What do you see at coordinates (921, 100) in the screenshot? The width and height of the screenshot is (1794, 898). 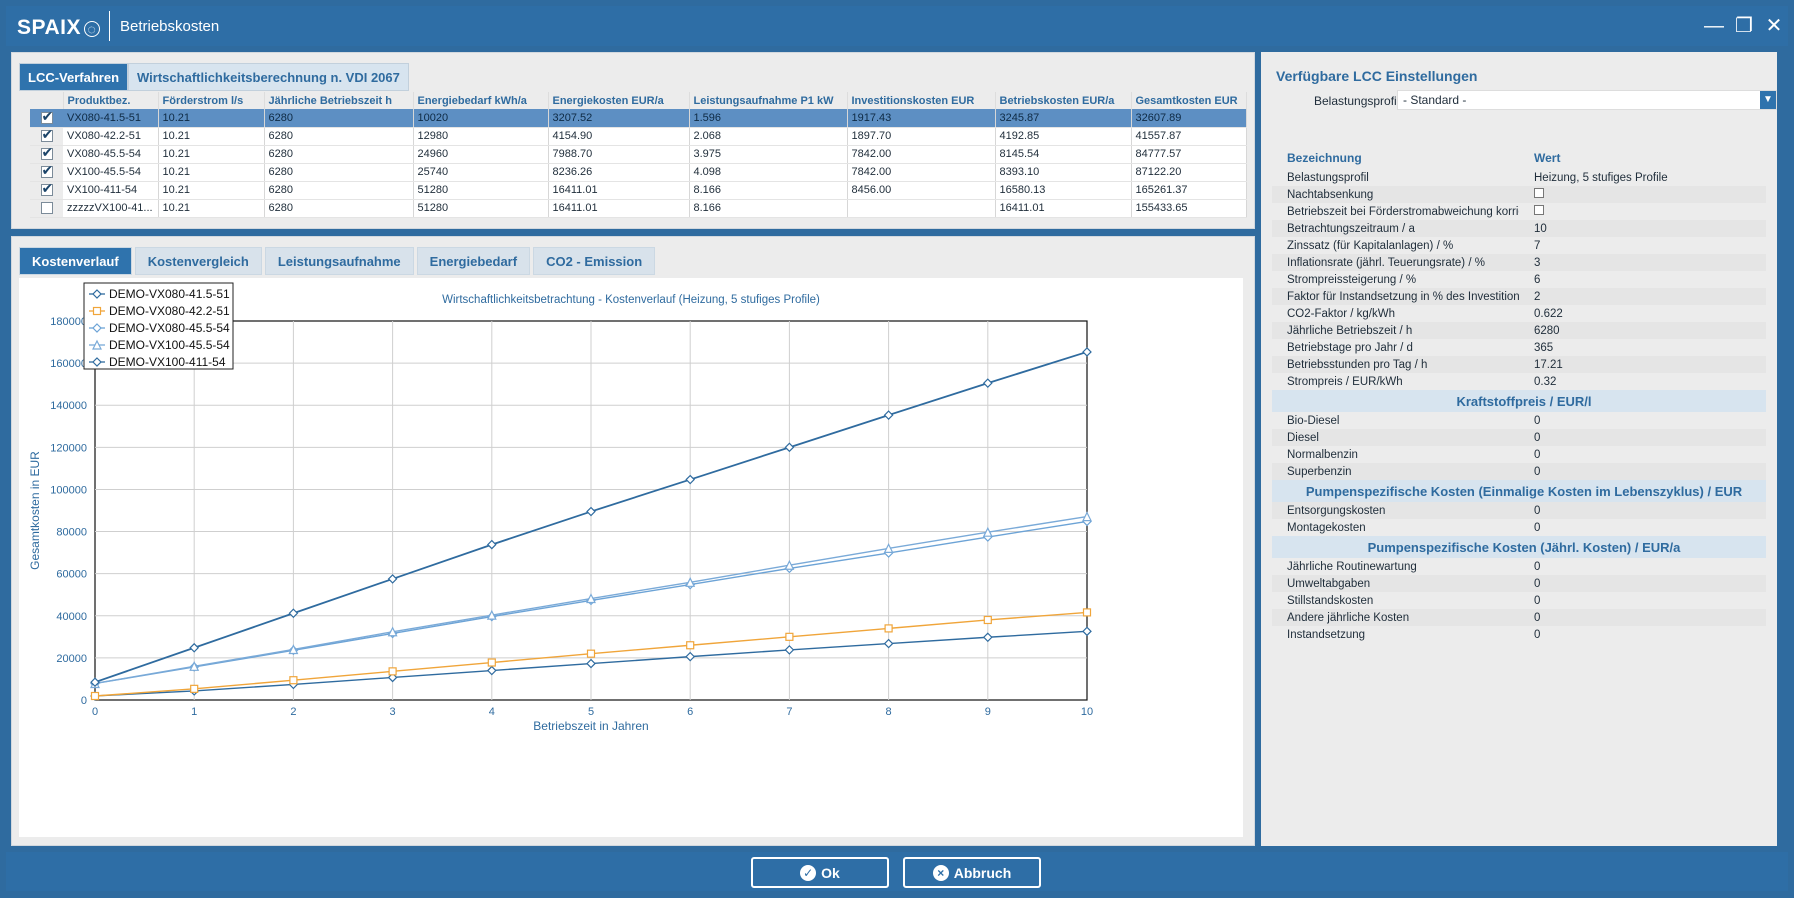 I see `column-header: Investitionskosten EUR` at bounding box center [921, 100].